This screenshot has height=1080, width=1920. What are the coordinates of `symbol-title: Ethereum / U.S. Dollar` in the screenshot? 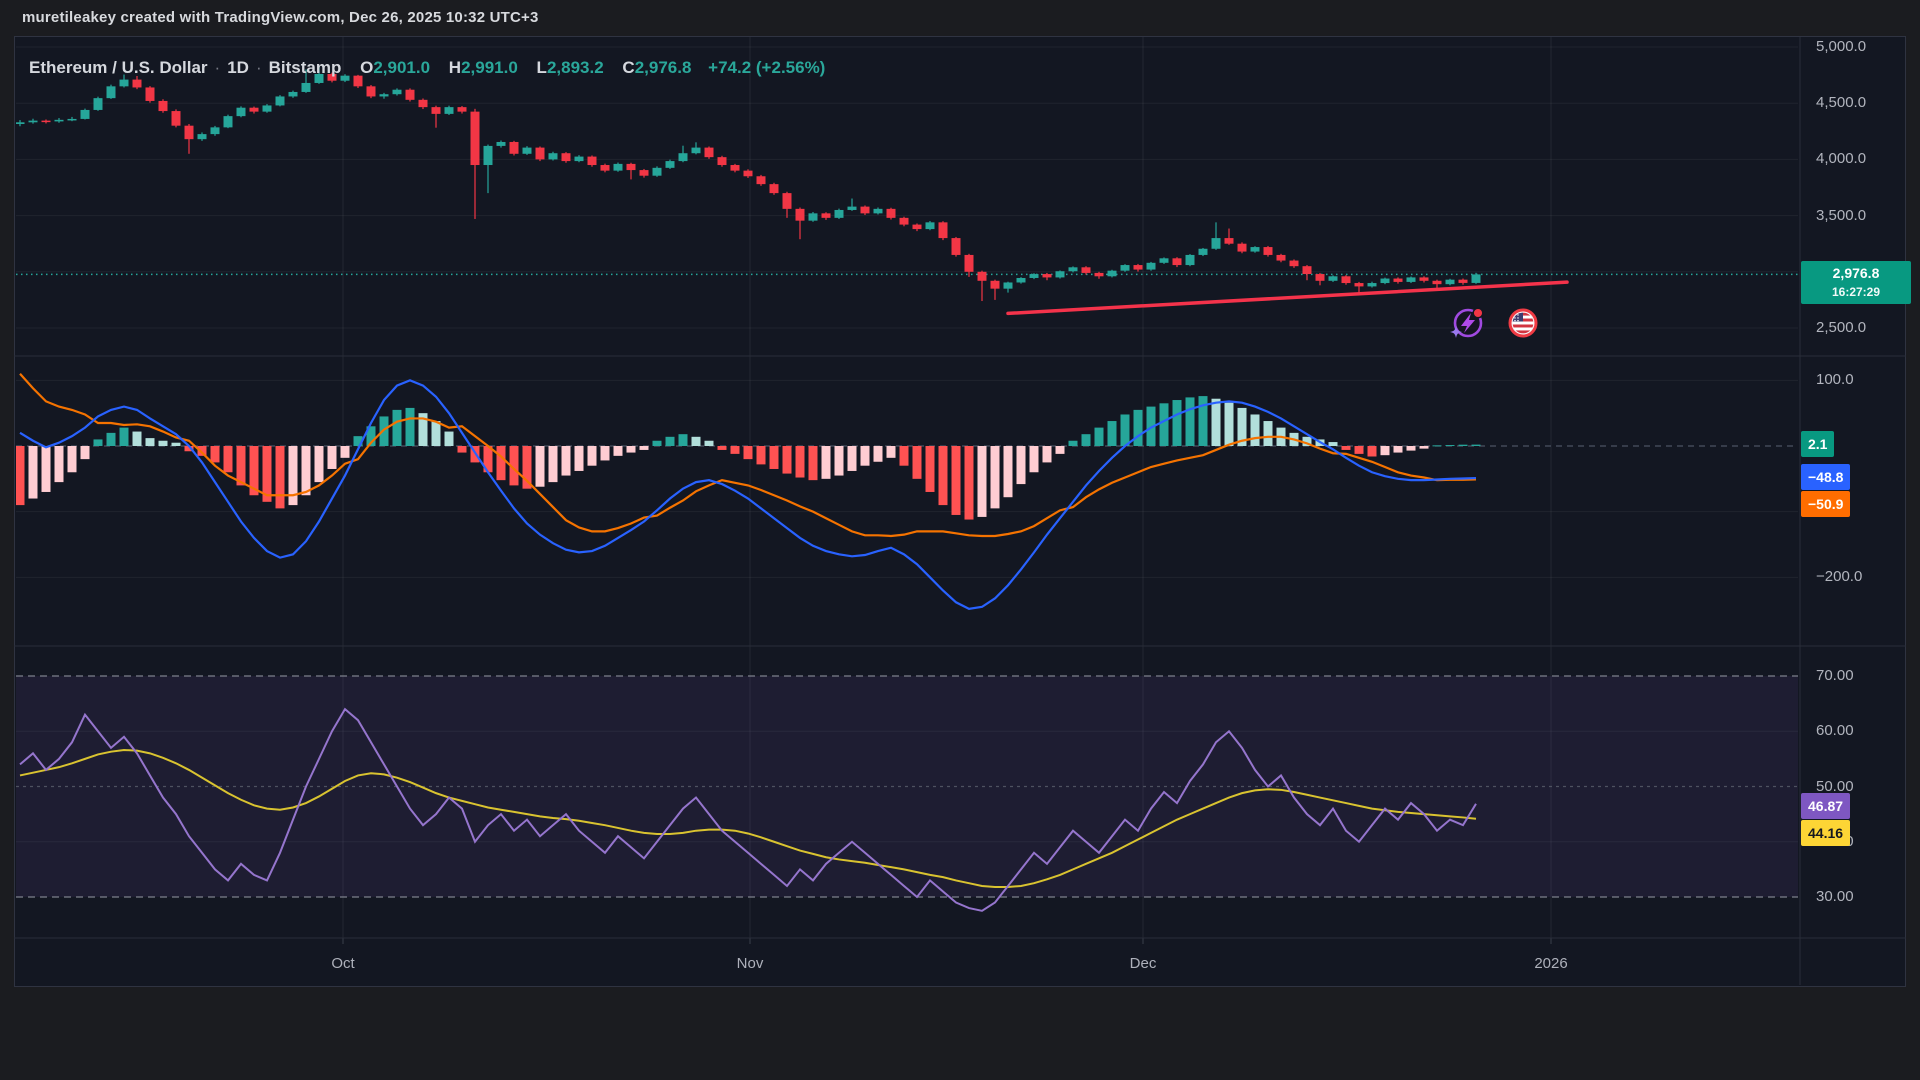 It's located at (118, 67).